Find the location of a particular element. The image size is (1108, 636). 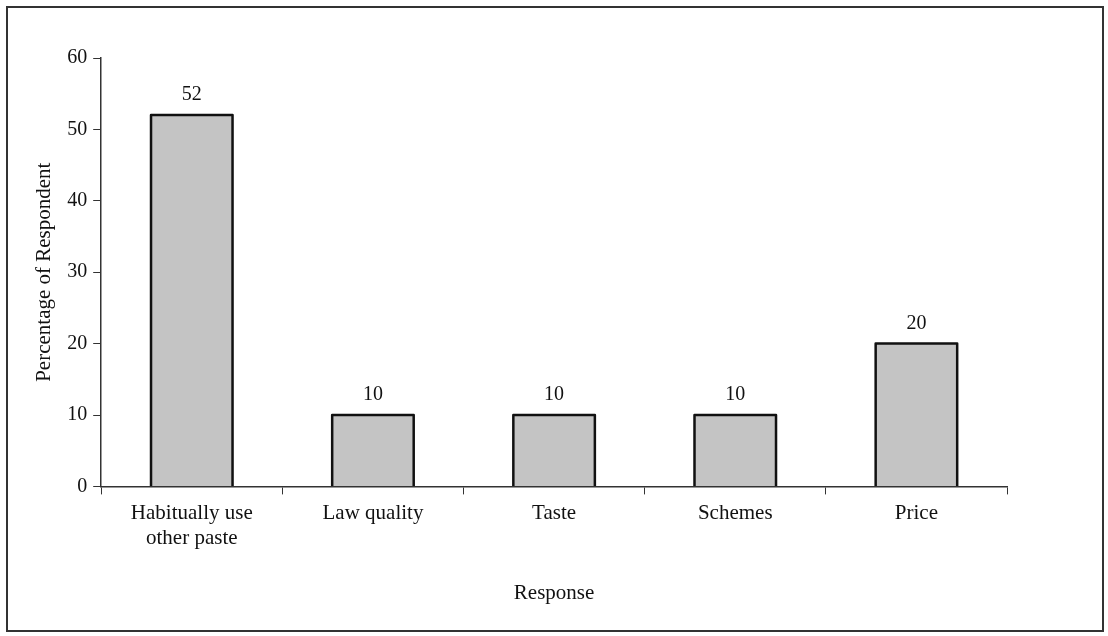

y-tick-label: 20 is located at coordinates (77, 341).